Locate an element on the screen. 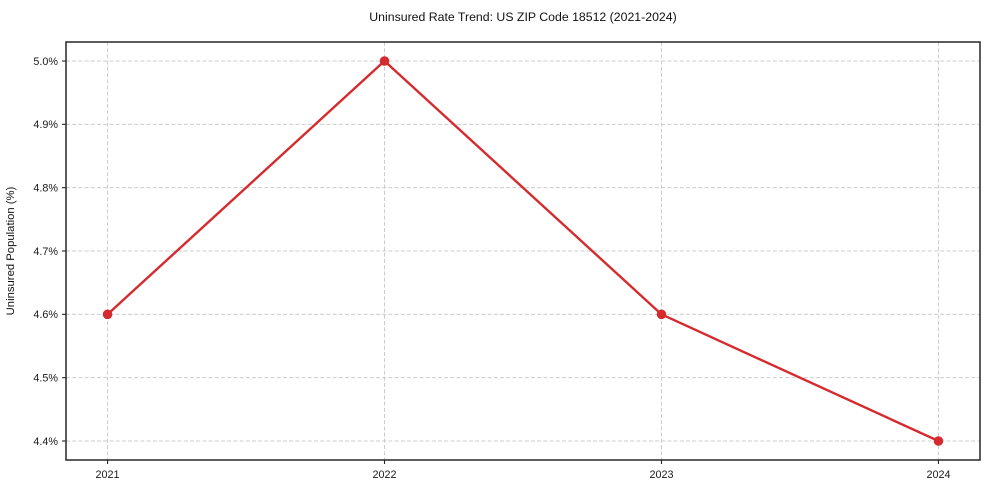 This screenshot has width=989, height=490. y-tick-label: 4.7% is located at coordinates (45, 252).